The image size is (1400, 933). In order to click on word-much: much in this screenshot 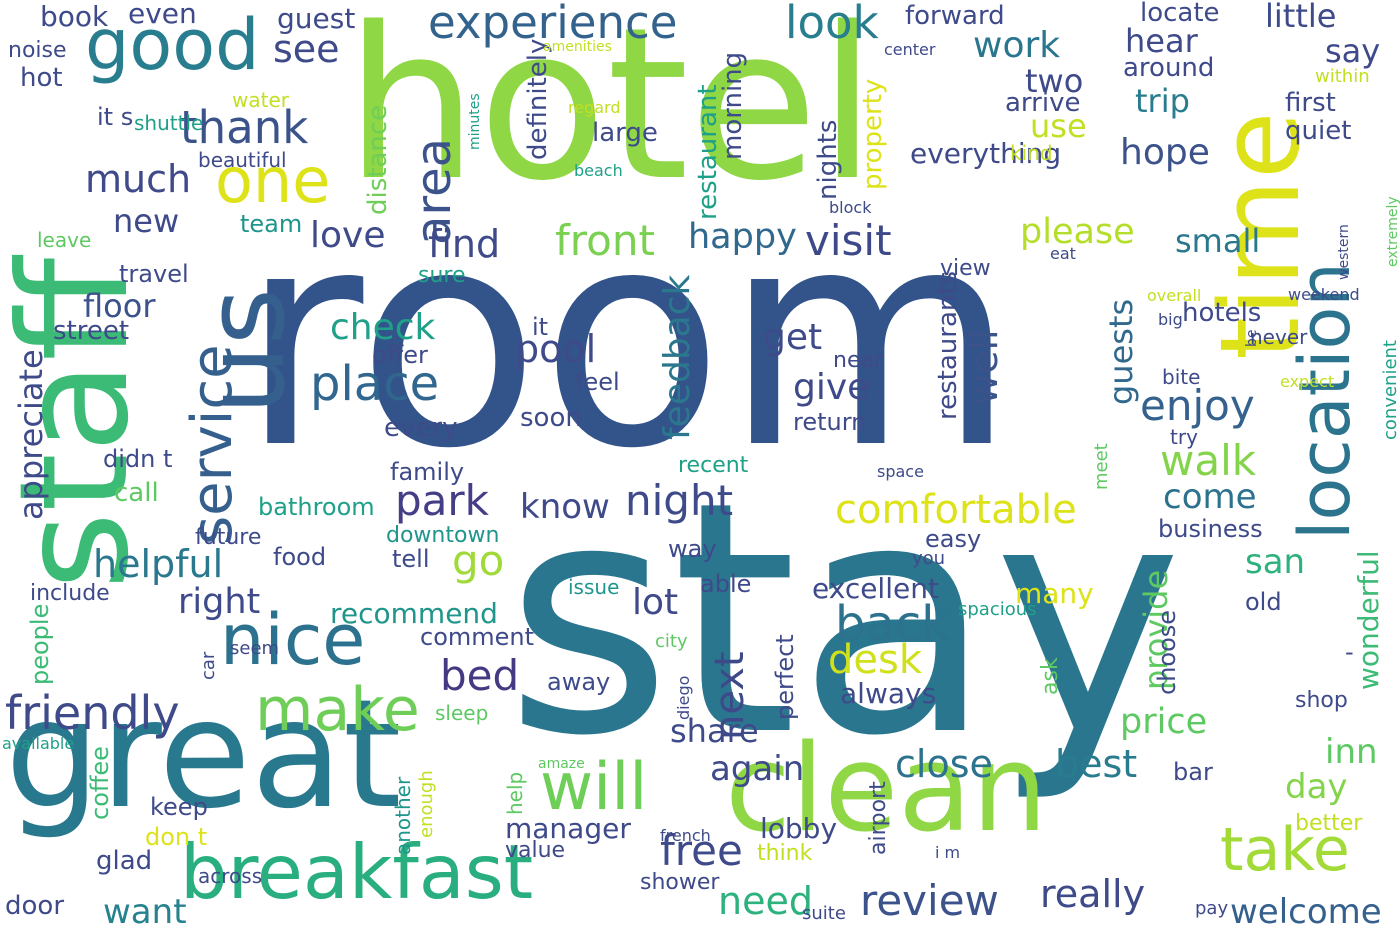, I will do `click(138, 179)`.